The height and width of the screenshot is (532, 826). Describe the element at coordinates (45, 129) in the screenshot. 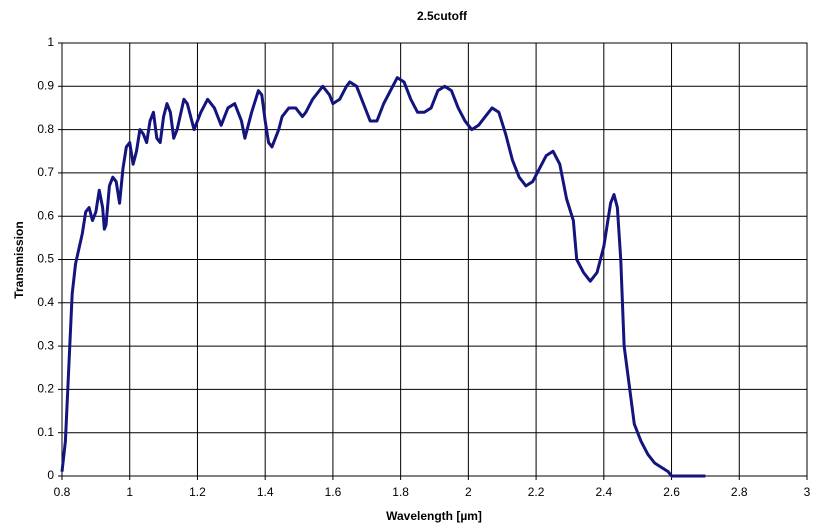

I see `y-tick-label: 0.8` at that location.